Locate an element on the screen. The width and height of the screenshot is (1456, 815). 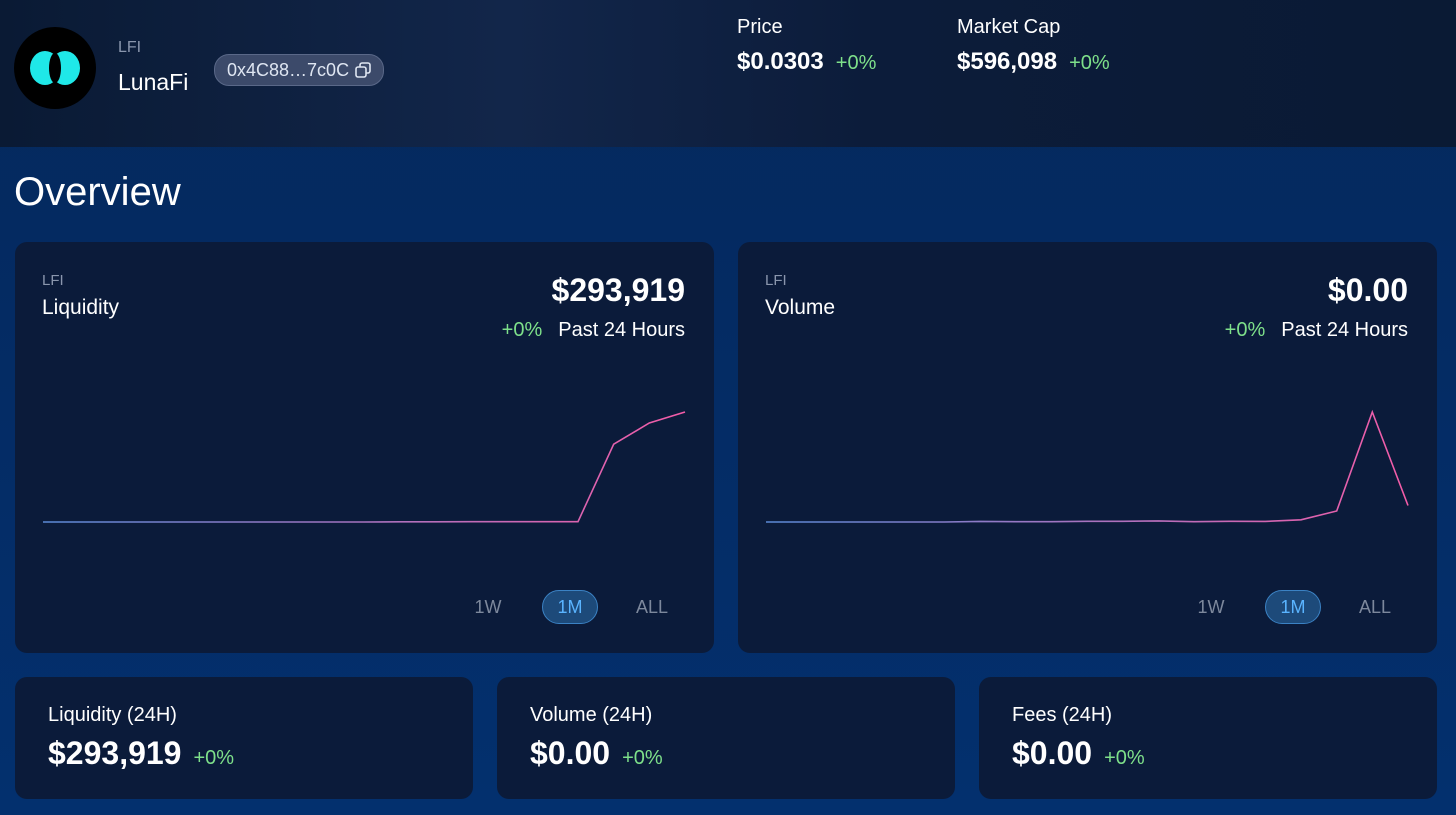
stat-row: $596,098 +0% is located at coordinates (1033, 62).